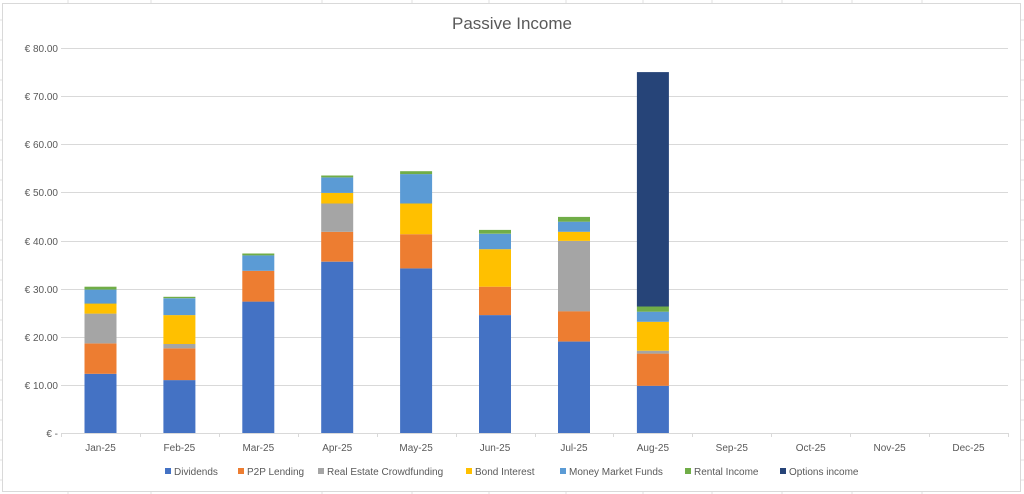 Image resolution: width=1024 pixels, height=494 pixels. I want to click on legend-item-rental-income: Rental Income, so click(722, 472).